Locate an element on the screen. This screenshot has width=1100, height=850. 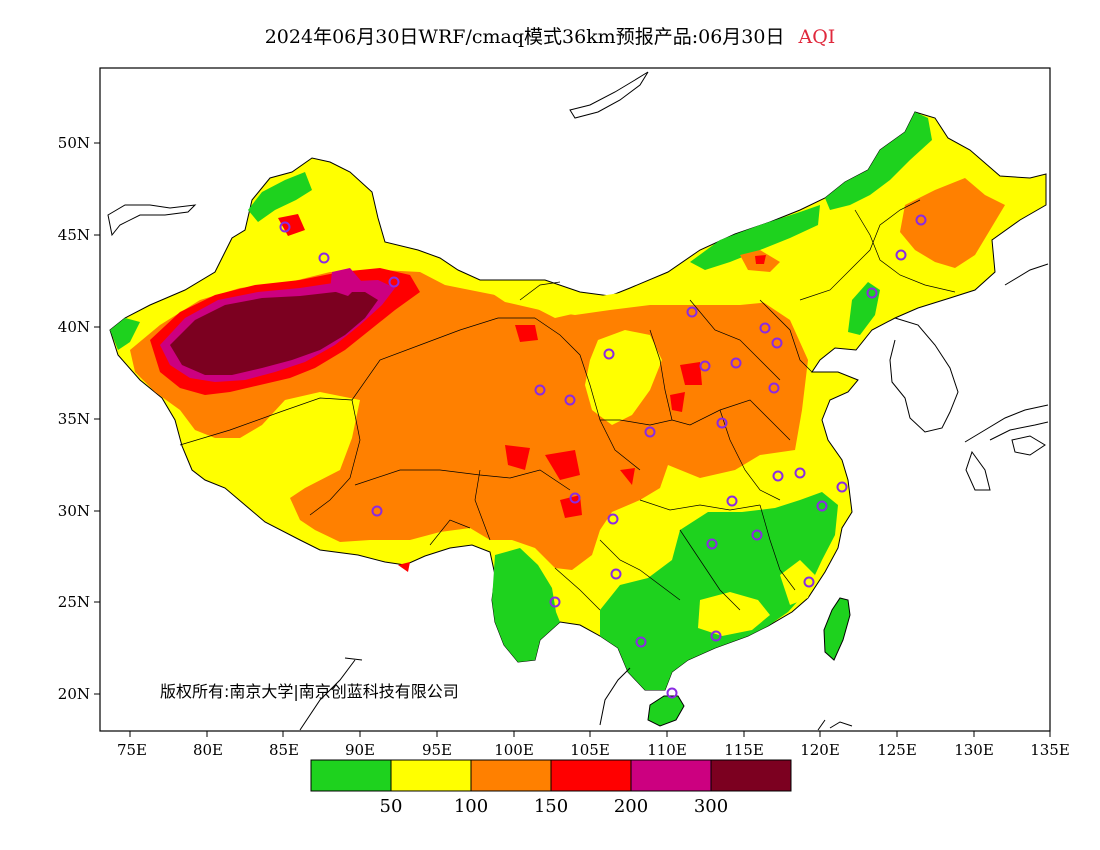
aqi-green-region-inner-mongolia is located at coordinates (755, 237).